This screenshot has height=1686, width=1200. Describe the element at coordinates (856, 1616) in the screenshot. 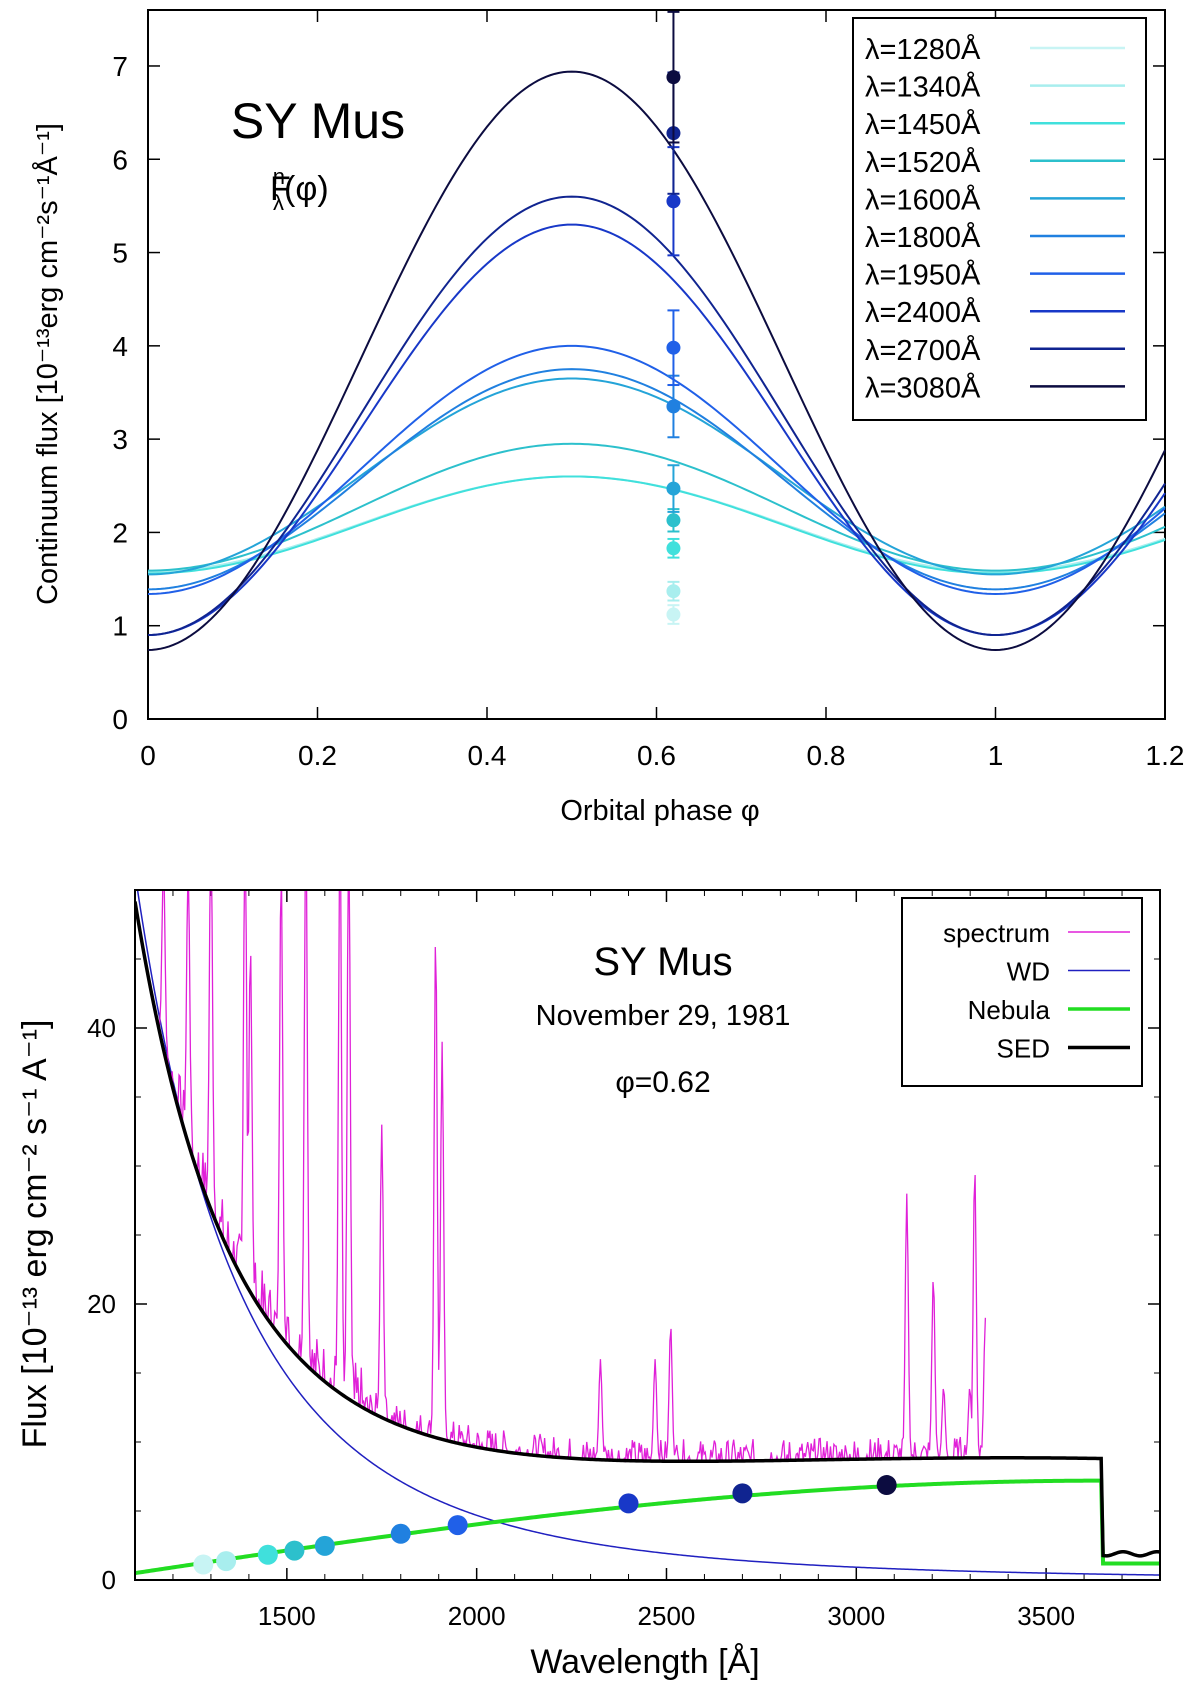

I see `bottom-x-tick-label: 3000` at that location.